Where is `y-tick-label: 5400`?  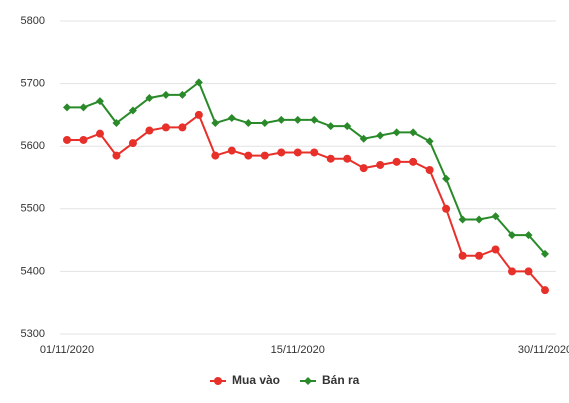 y-tick-label: 5400 is located at coordinates (33, 271).